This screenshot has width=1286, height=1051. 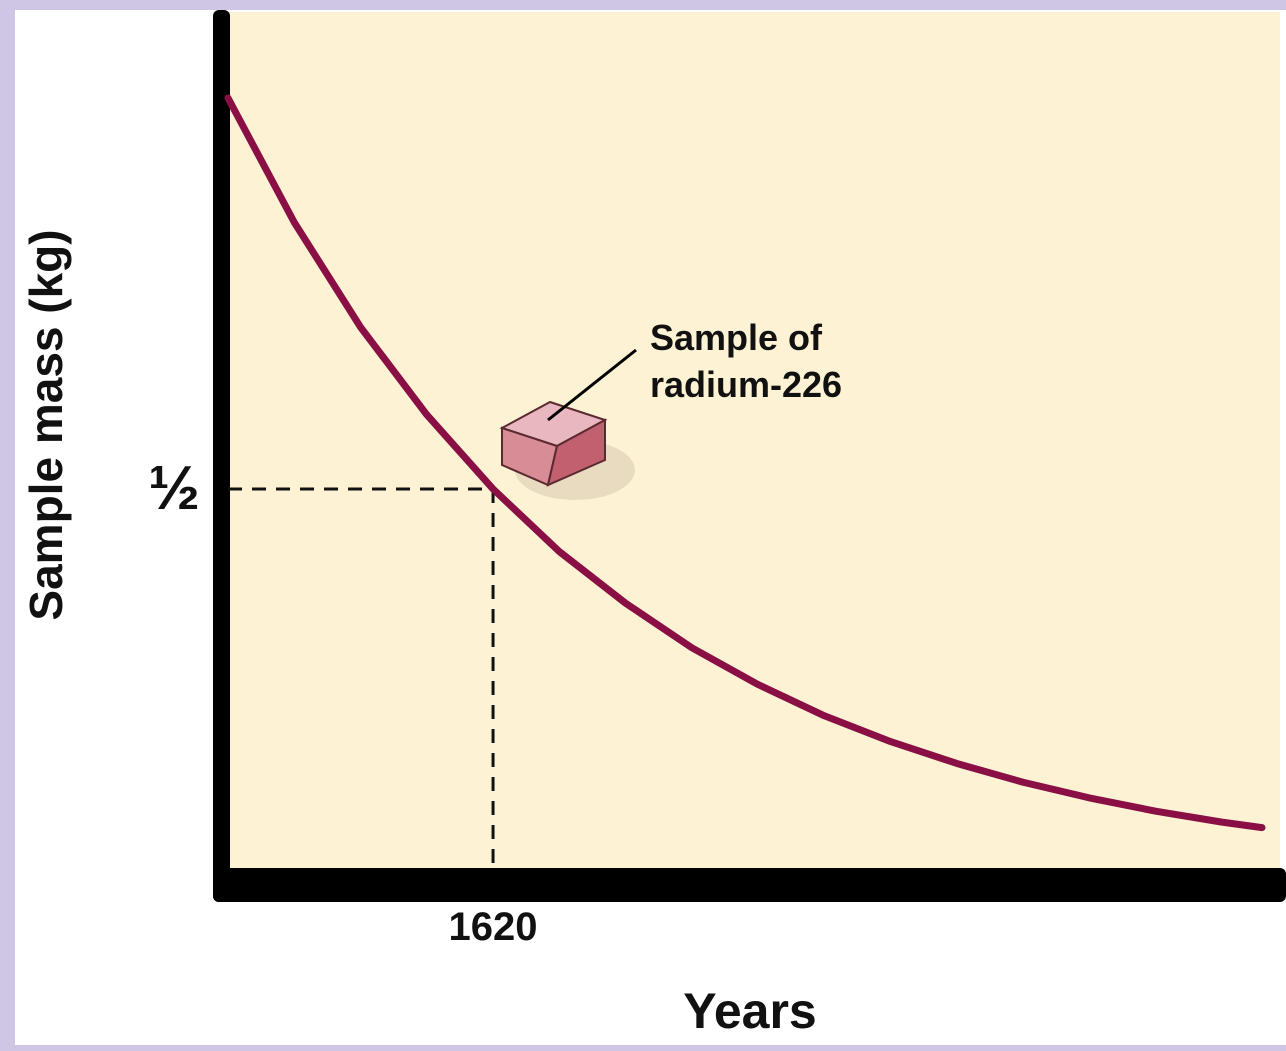 What do you see at coordinates (174, 488) in the screenshot?
I see `y-tick-label: ½` at bounding box center [174, 488].